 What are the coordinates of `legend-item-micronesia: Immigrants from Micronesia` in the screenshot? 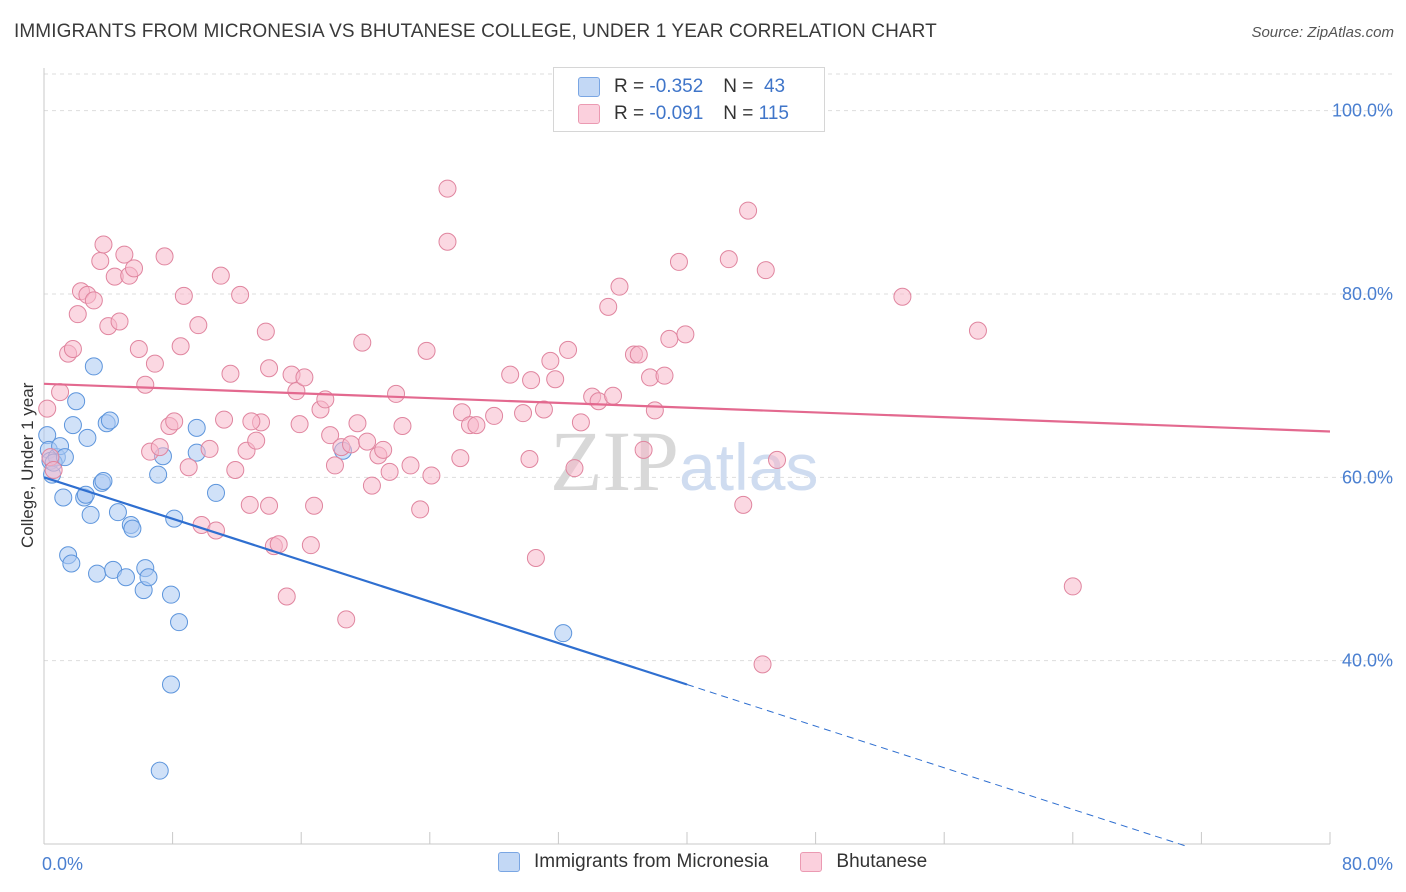 It's located at (633, 862).